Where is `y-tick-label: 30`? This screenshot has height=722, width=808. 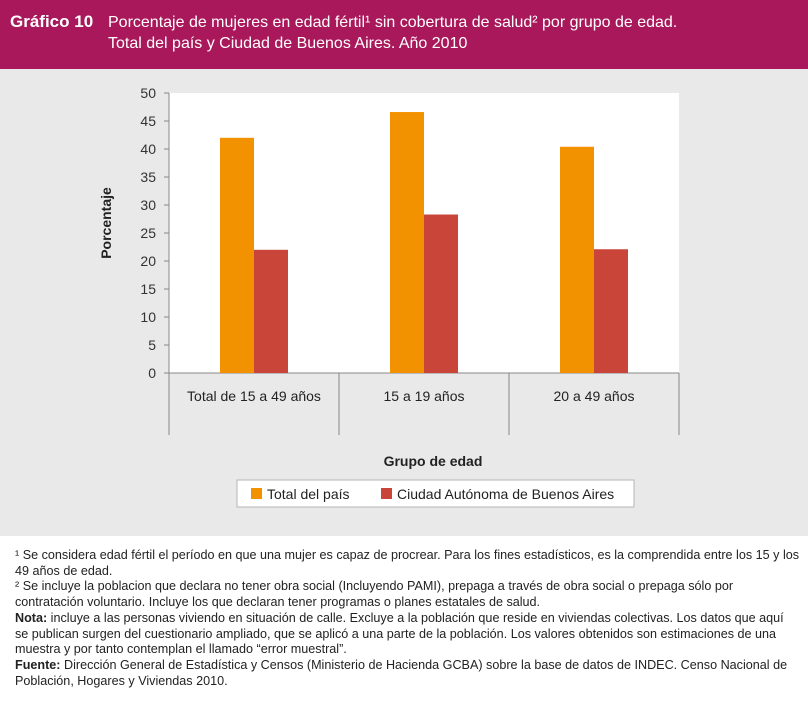
y-tick-label: 30 is located at coordinates (148, 205).